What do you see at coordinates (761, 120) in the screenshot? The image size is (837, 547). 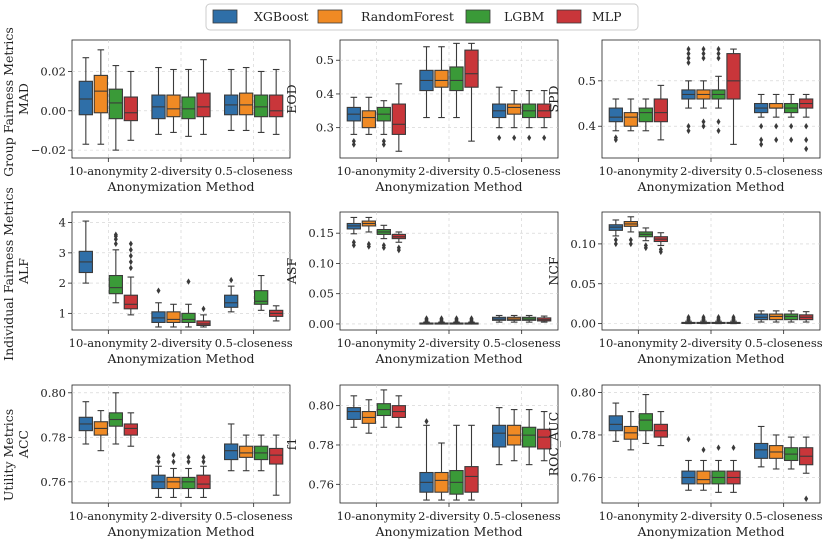 I see `box-spd-0-5-closeness-xgboost` at bounding box center [761, 120].